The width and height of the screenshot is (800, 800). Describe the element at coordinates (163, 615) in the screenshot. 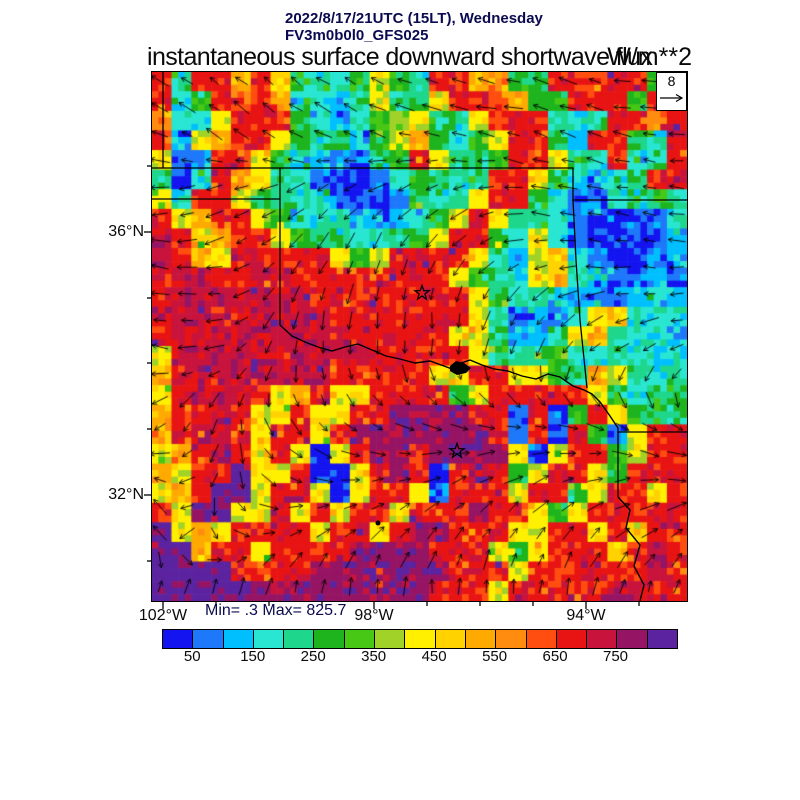

I see `lon-label-102w: 102°W` at that location.